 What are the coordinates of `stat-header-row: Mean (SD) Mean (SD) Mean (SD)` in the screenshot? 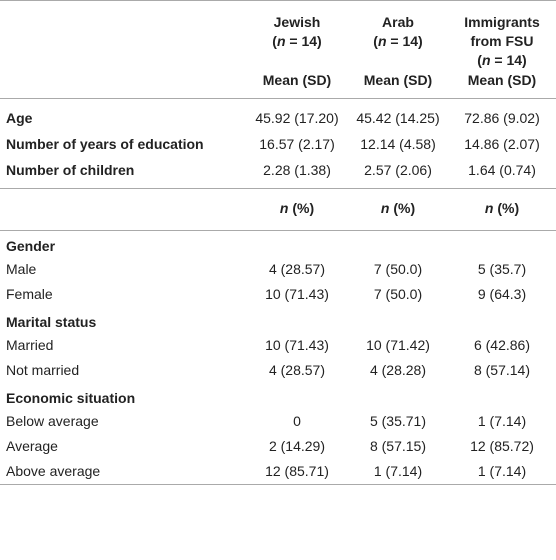 It's located at (278, 85).